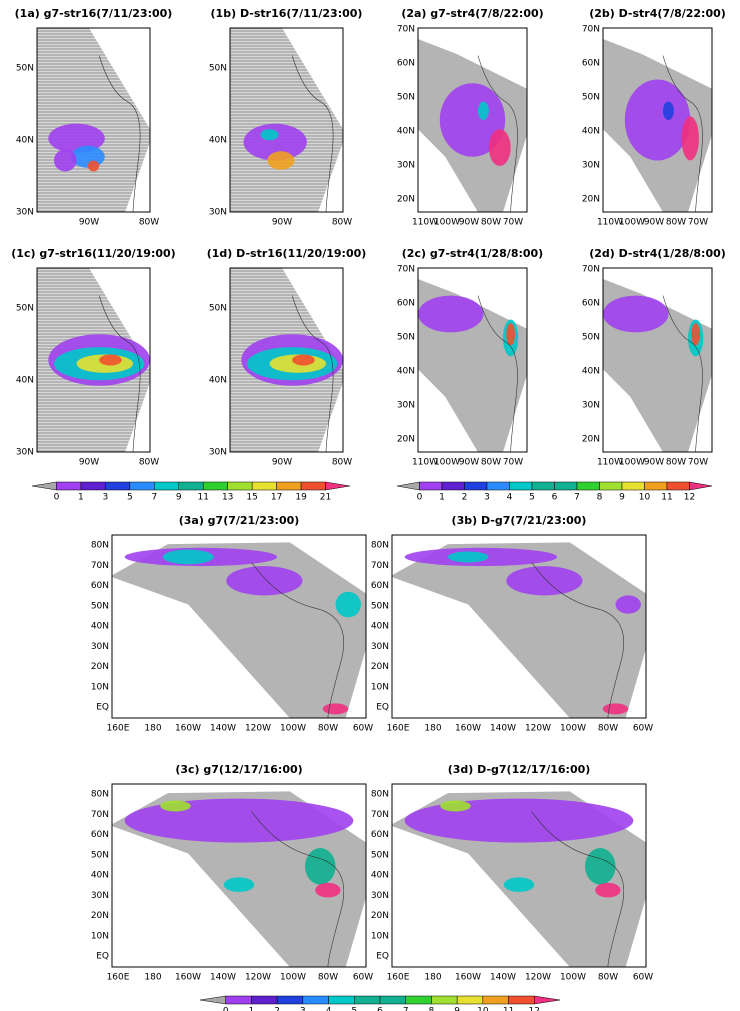 The height and width of the screenshot is (1011, 740). Describe the element at coordinates (698, 223) in the screenshot. I see `lon-label: 70W` at that location.